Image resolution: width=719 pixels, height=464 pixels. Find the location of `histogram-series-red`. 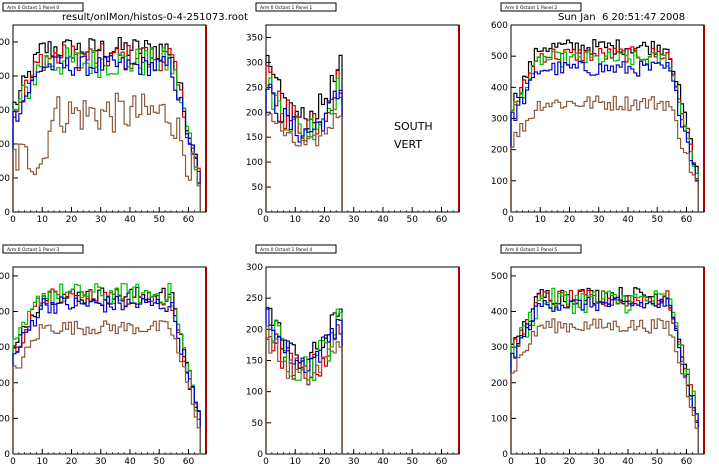

histogram-series-red is located at coordinates (604, 371).